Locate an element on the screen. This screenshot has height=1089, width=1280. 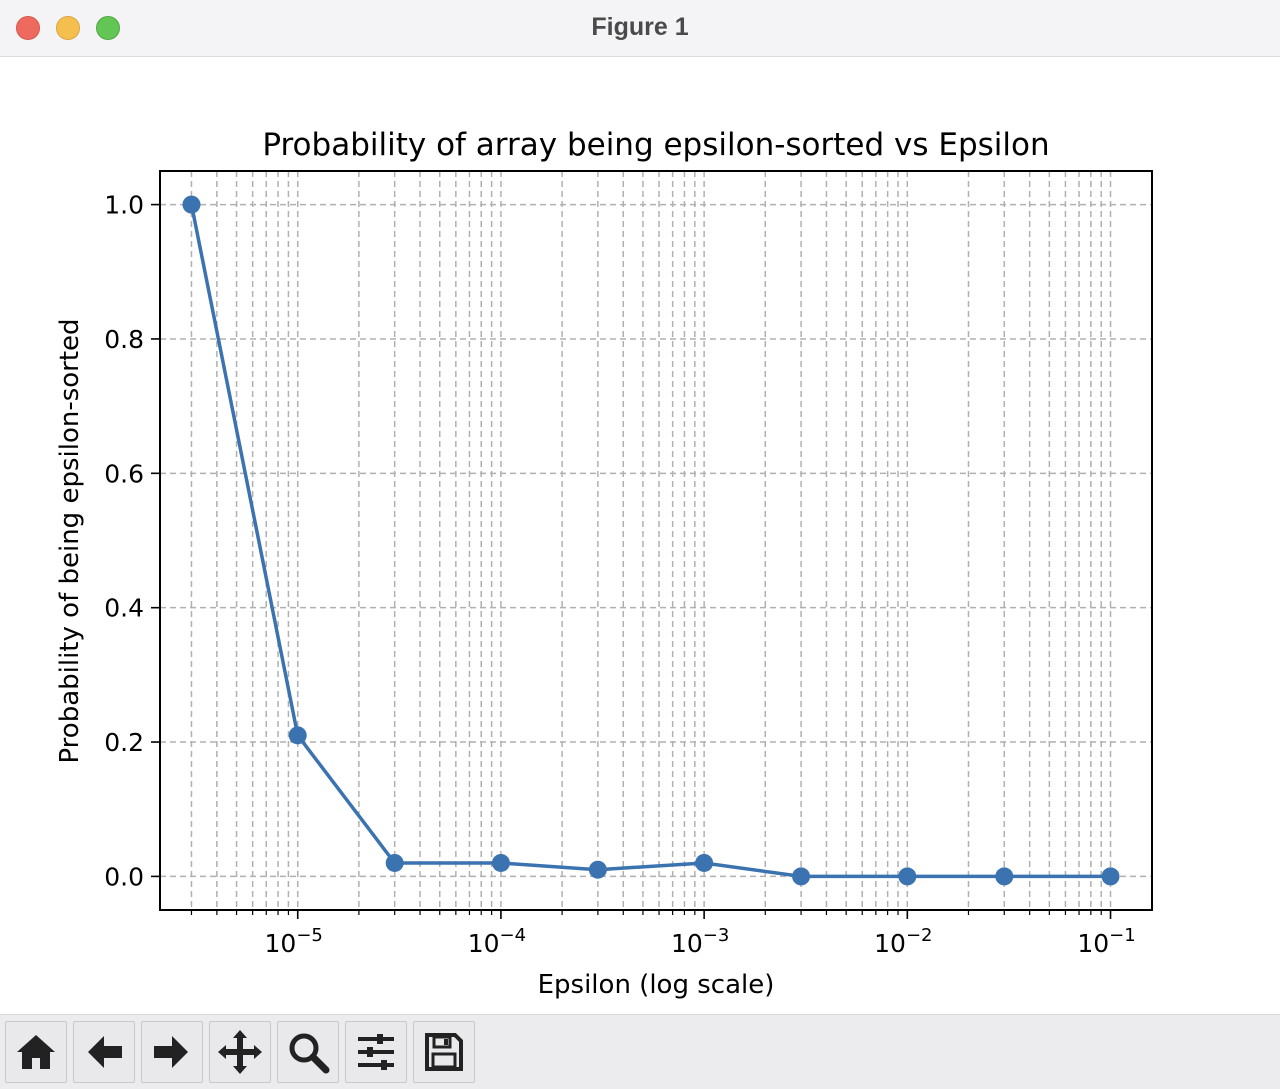
pan-button is located at coordinates (240, 1052).